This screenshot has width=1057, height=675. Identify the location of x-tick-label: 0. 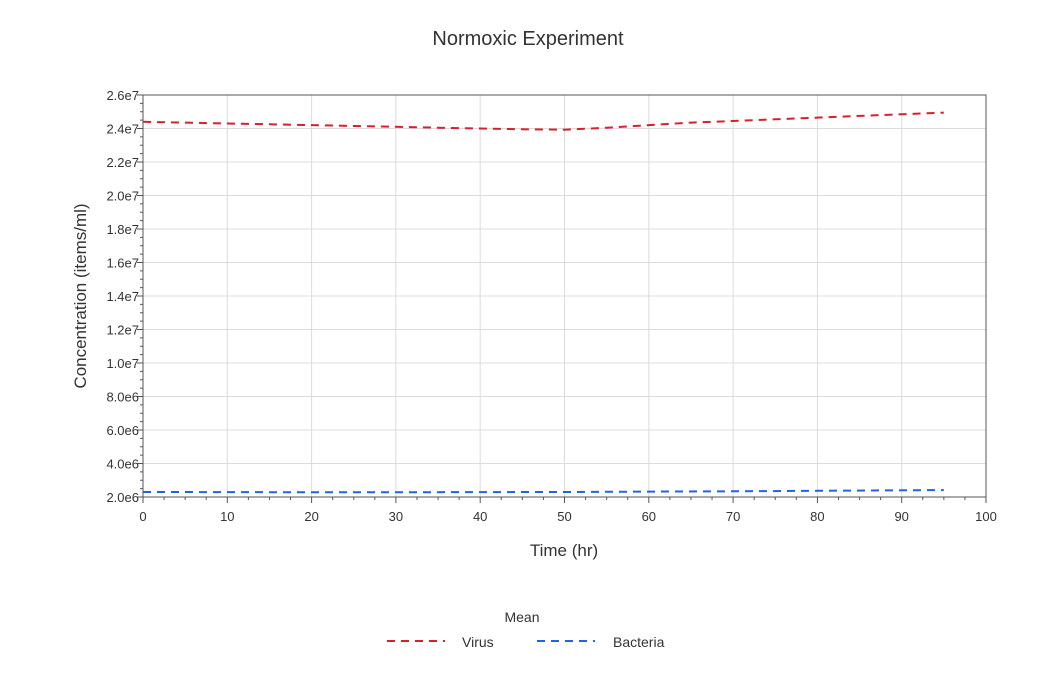
(142, 516).